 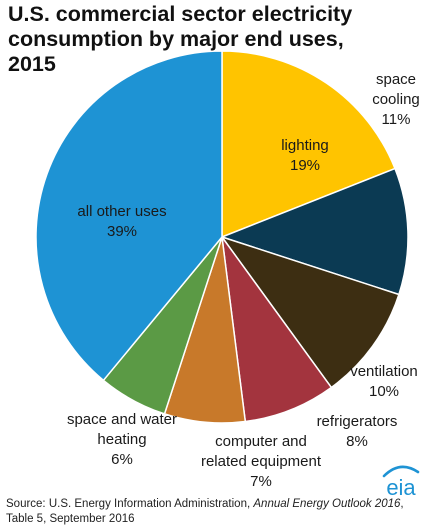 What do you see at coordinates (396, 79) in the screenshot?
I see `slice-name-label: space` at bounding box center [396, 79].